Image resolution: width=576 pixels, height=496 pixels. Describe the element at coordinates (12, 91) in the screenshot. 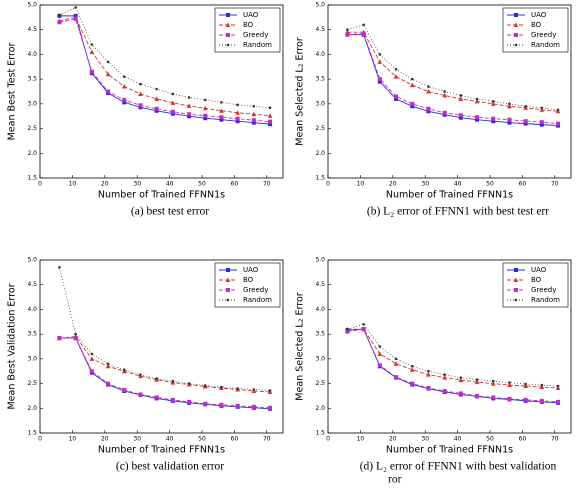

I see `y-axis-label: Mean Best Test Error` at that location.